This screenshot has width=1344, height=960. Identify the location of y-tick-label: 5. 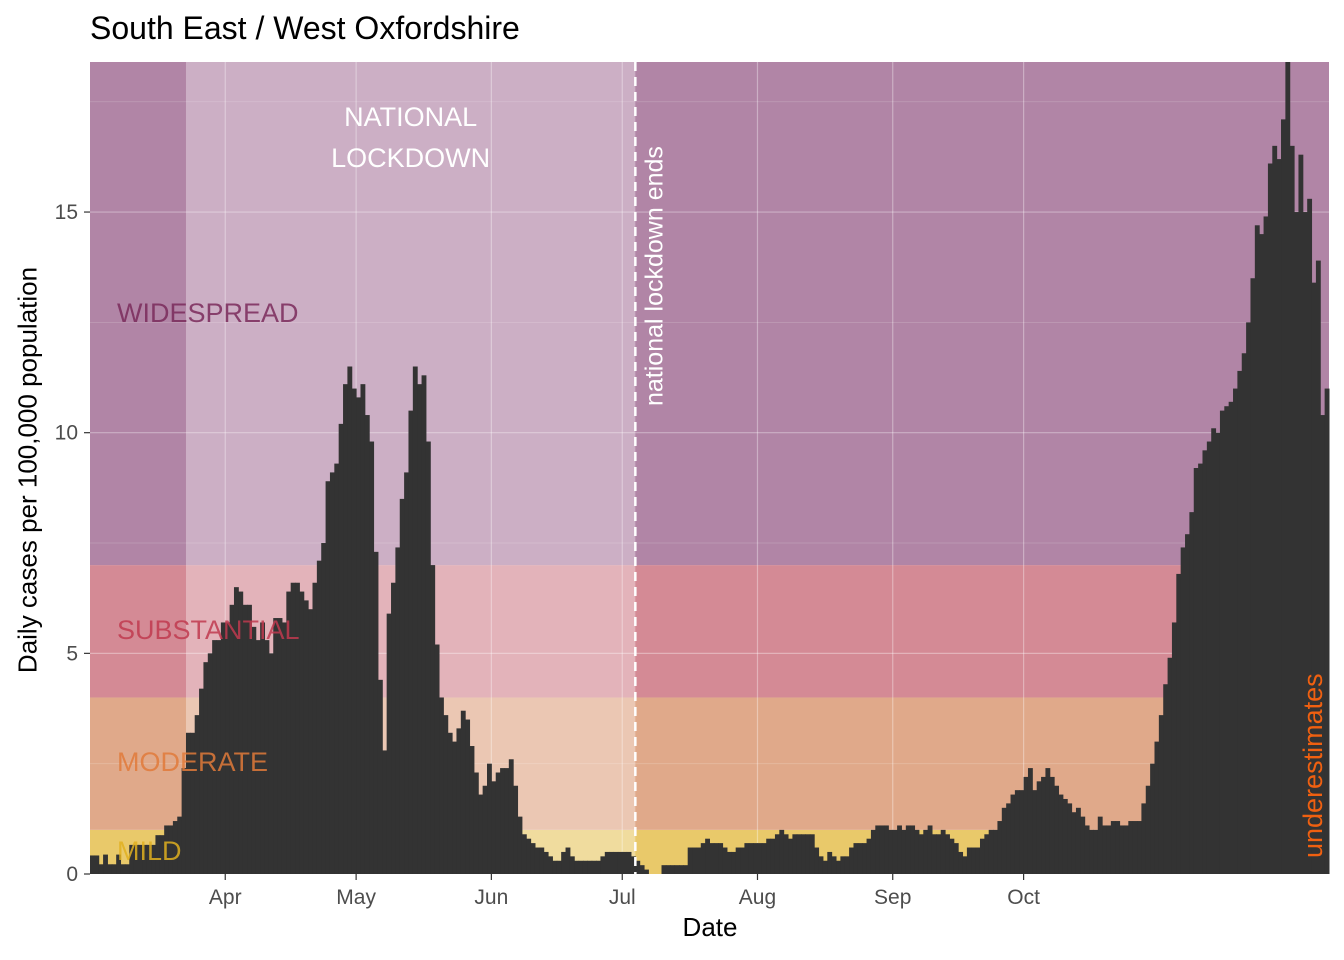
(72, 653).